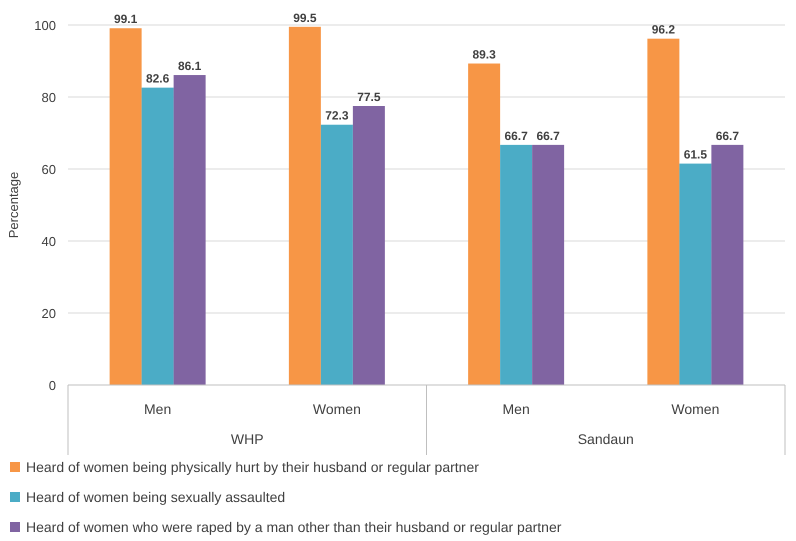 The height and width of the screenshot is (541, 796). What do you see at coordinates (126, 19) in the screenshot?
I see `data-label: 99.1` at bounding box center [126, 19].